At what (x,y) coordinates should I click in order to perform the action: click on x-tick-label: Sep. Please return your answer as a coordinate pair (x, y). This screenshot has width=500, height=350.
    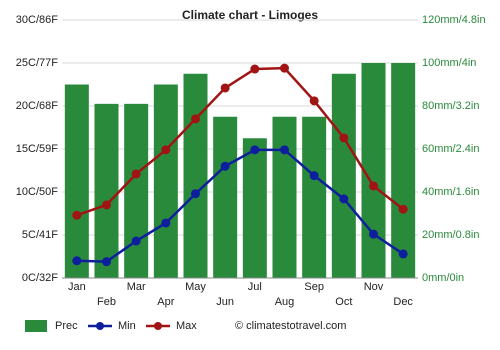
    Looking at the image, I should click on (314, 287).